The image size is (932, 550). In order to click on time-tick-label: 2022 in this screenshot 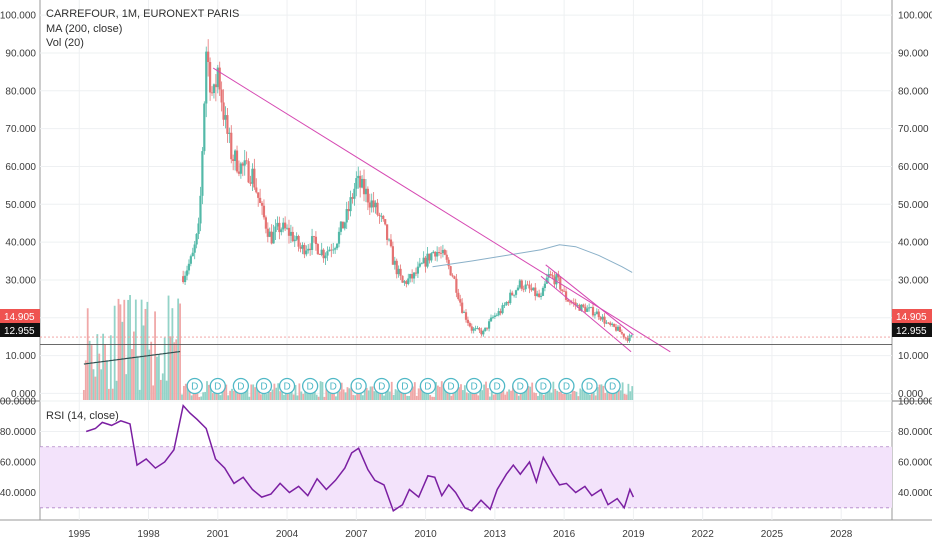, I will do `click(703, 534)`.